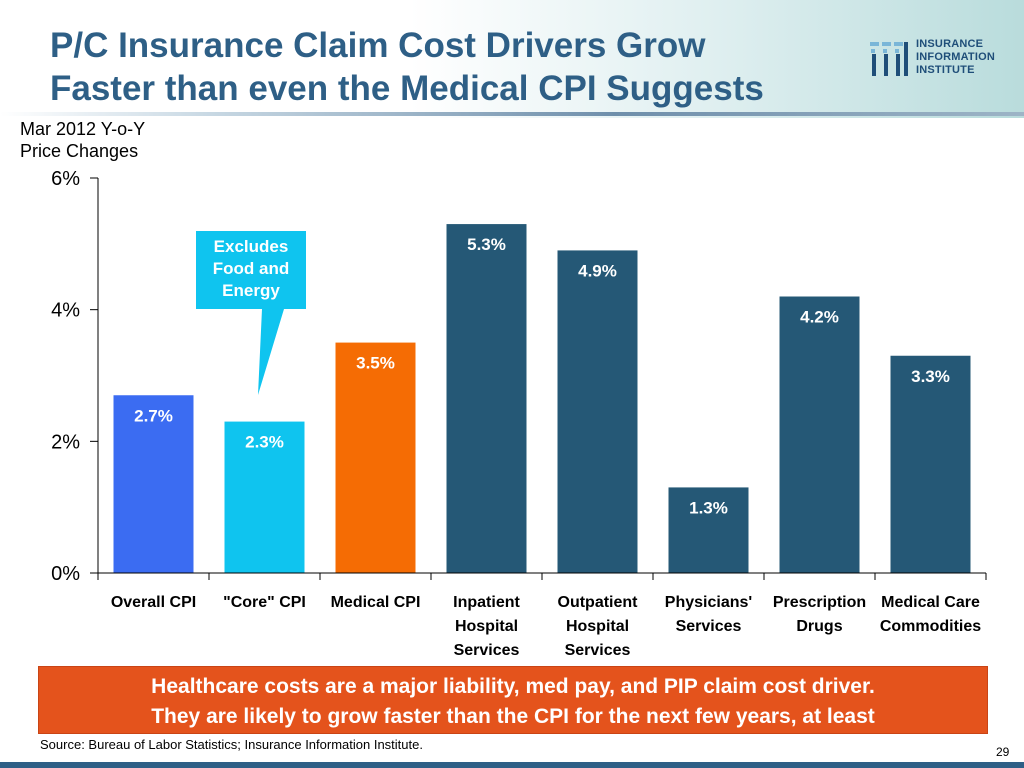 This screenshot has height=768, width=1024. Describe the element at coordinates (65, 179) in the screenshot. I see `y-tick-label-3: 6%` at that location.